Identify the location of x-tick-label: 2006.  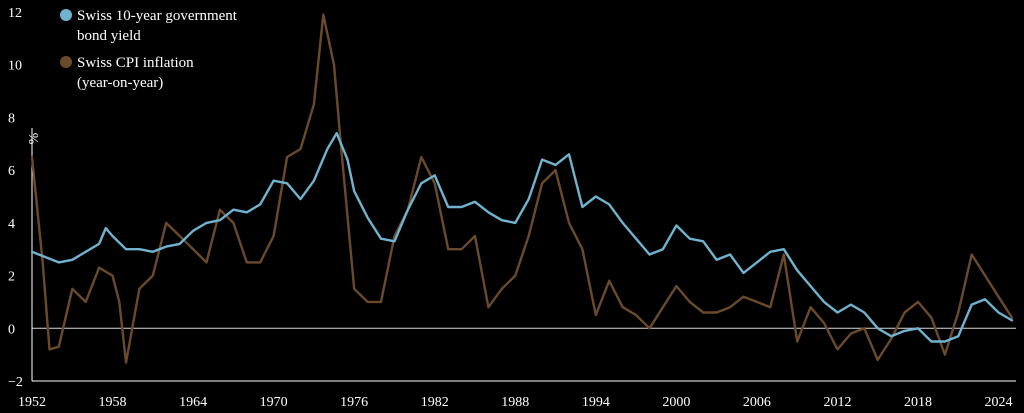
(757, 402).